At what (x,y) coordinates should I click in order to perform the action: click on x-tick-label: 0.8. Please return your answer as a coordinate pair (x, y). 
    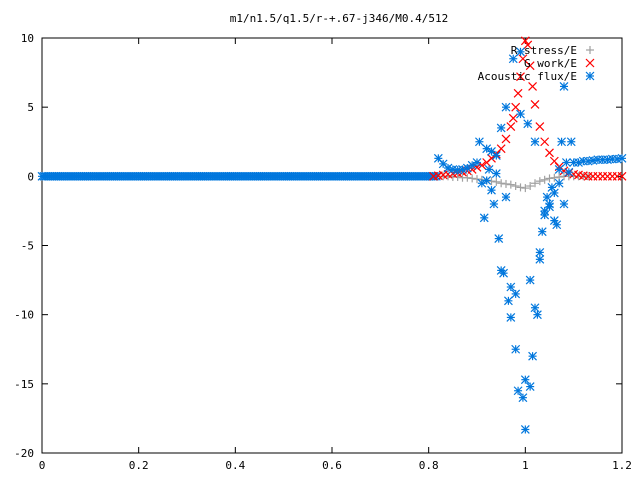
    Looking at the image, I should click on (429, 465).